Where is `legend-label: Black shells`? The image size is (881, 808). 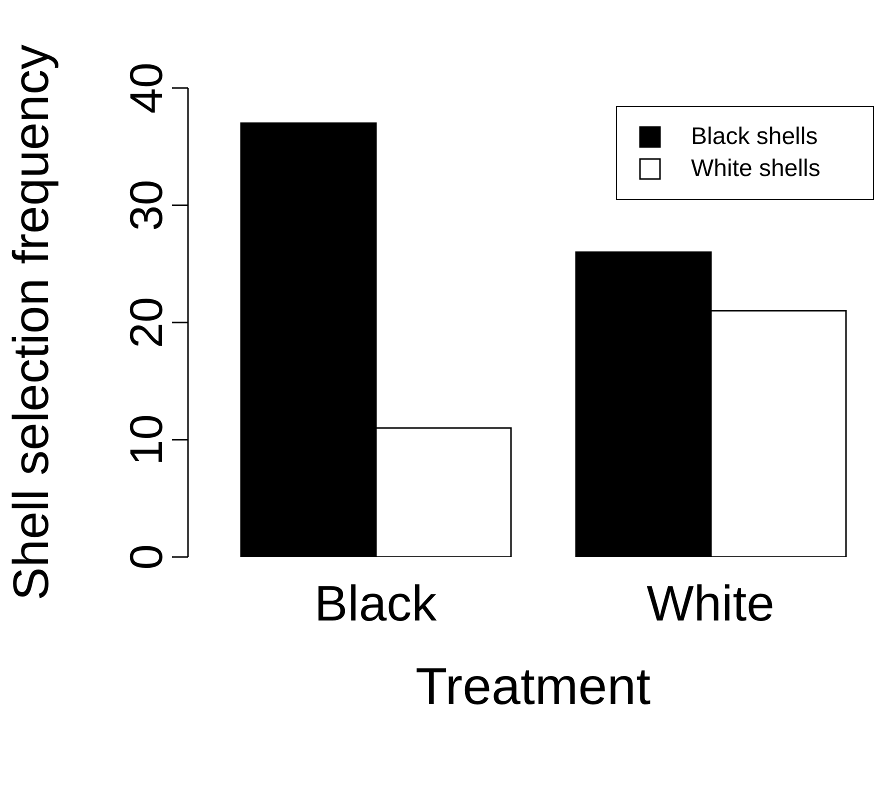 legend-label: Black shells is located at coordinates (754, 137).